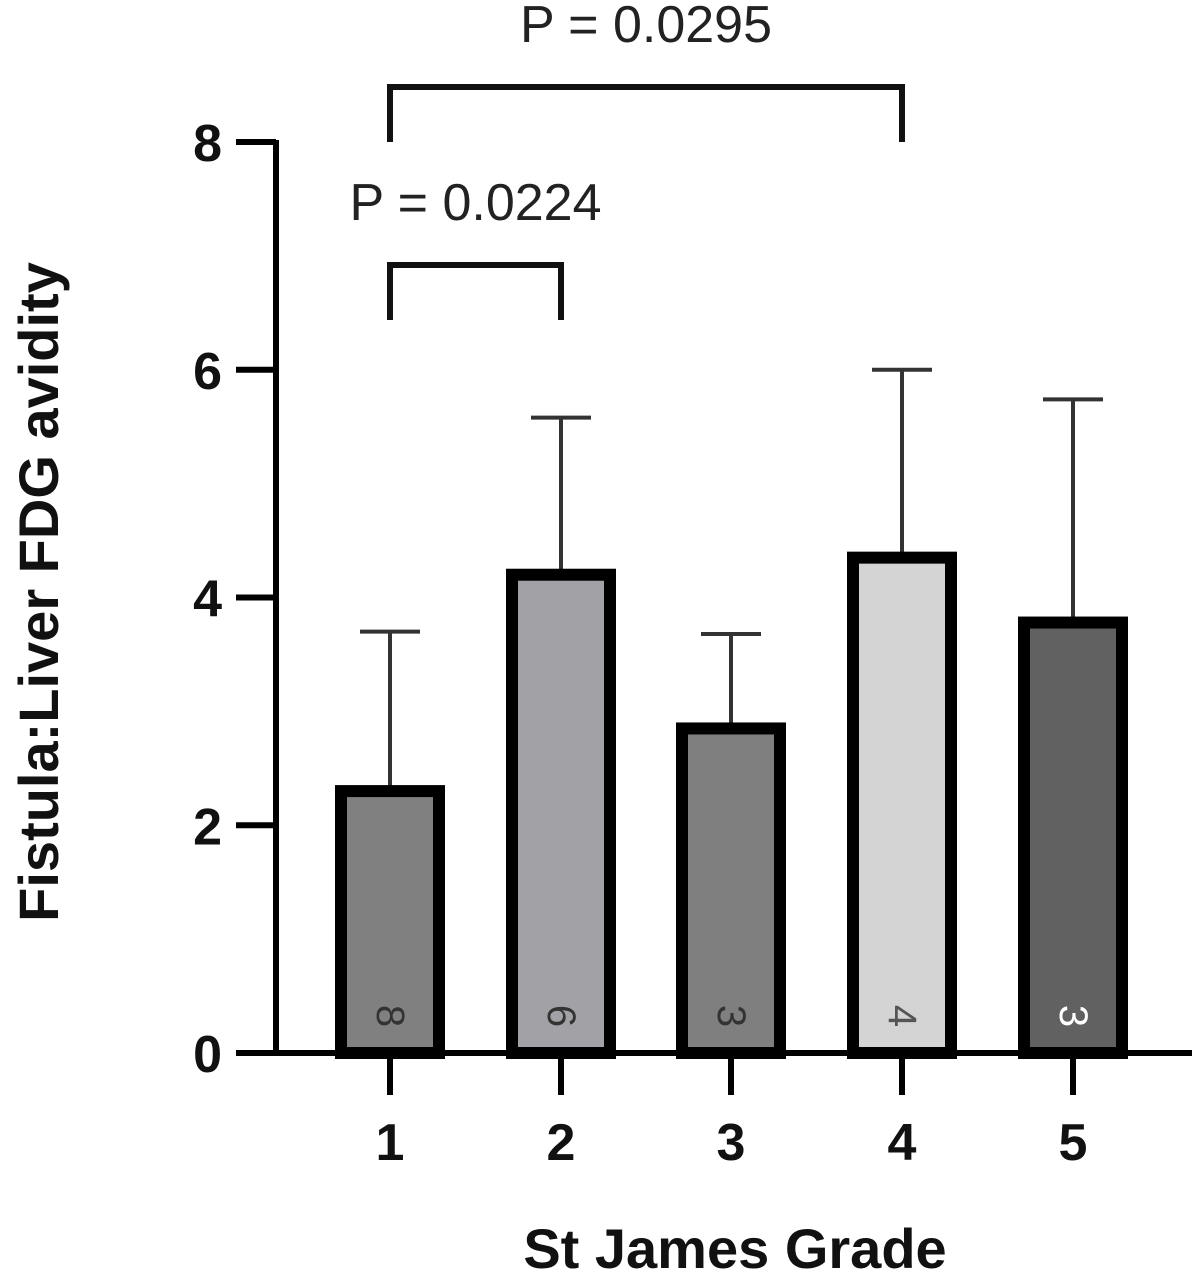 Image resolution: width=1196 pixels, height=1280 pixels. I want to click on x-tick-label-5: 5, so click(1073, 1143).